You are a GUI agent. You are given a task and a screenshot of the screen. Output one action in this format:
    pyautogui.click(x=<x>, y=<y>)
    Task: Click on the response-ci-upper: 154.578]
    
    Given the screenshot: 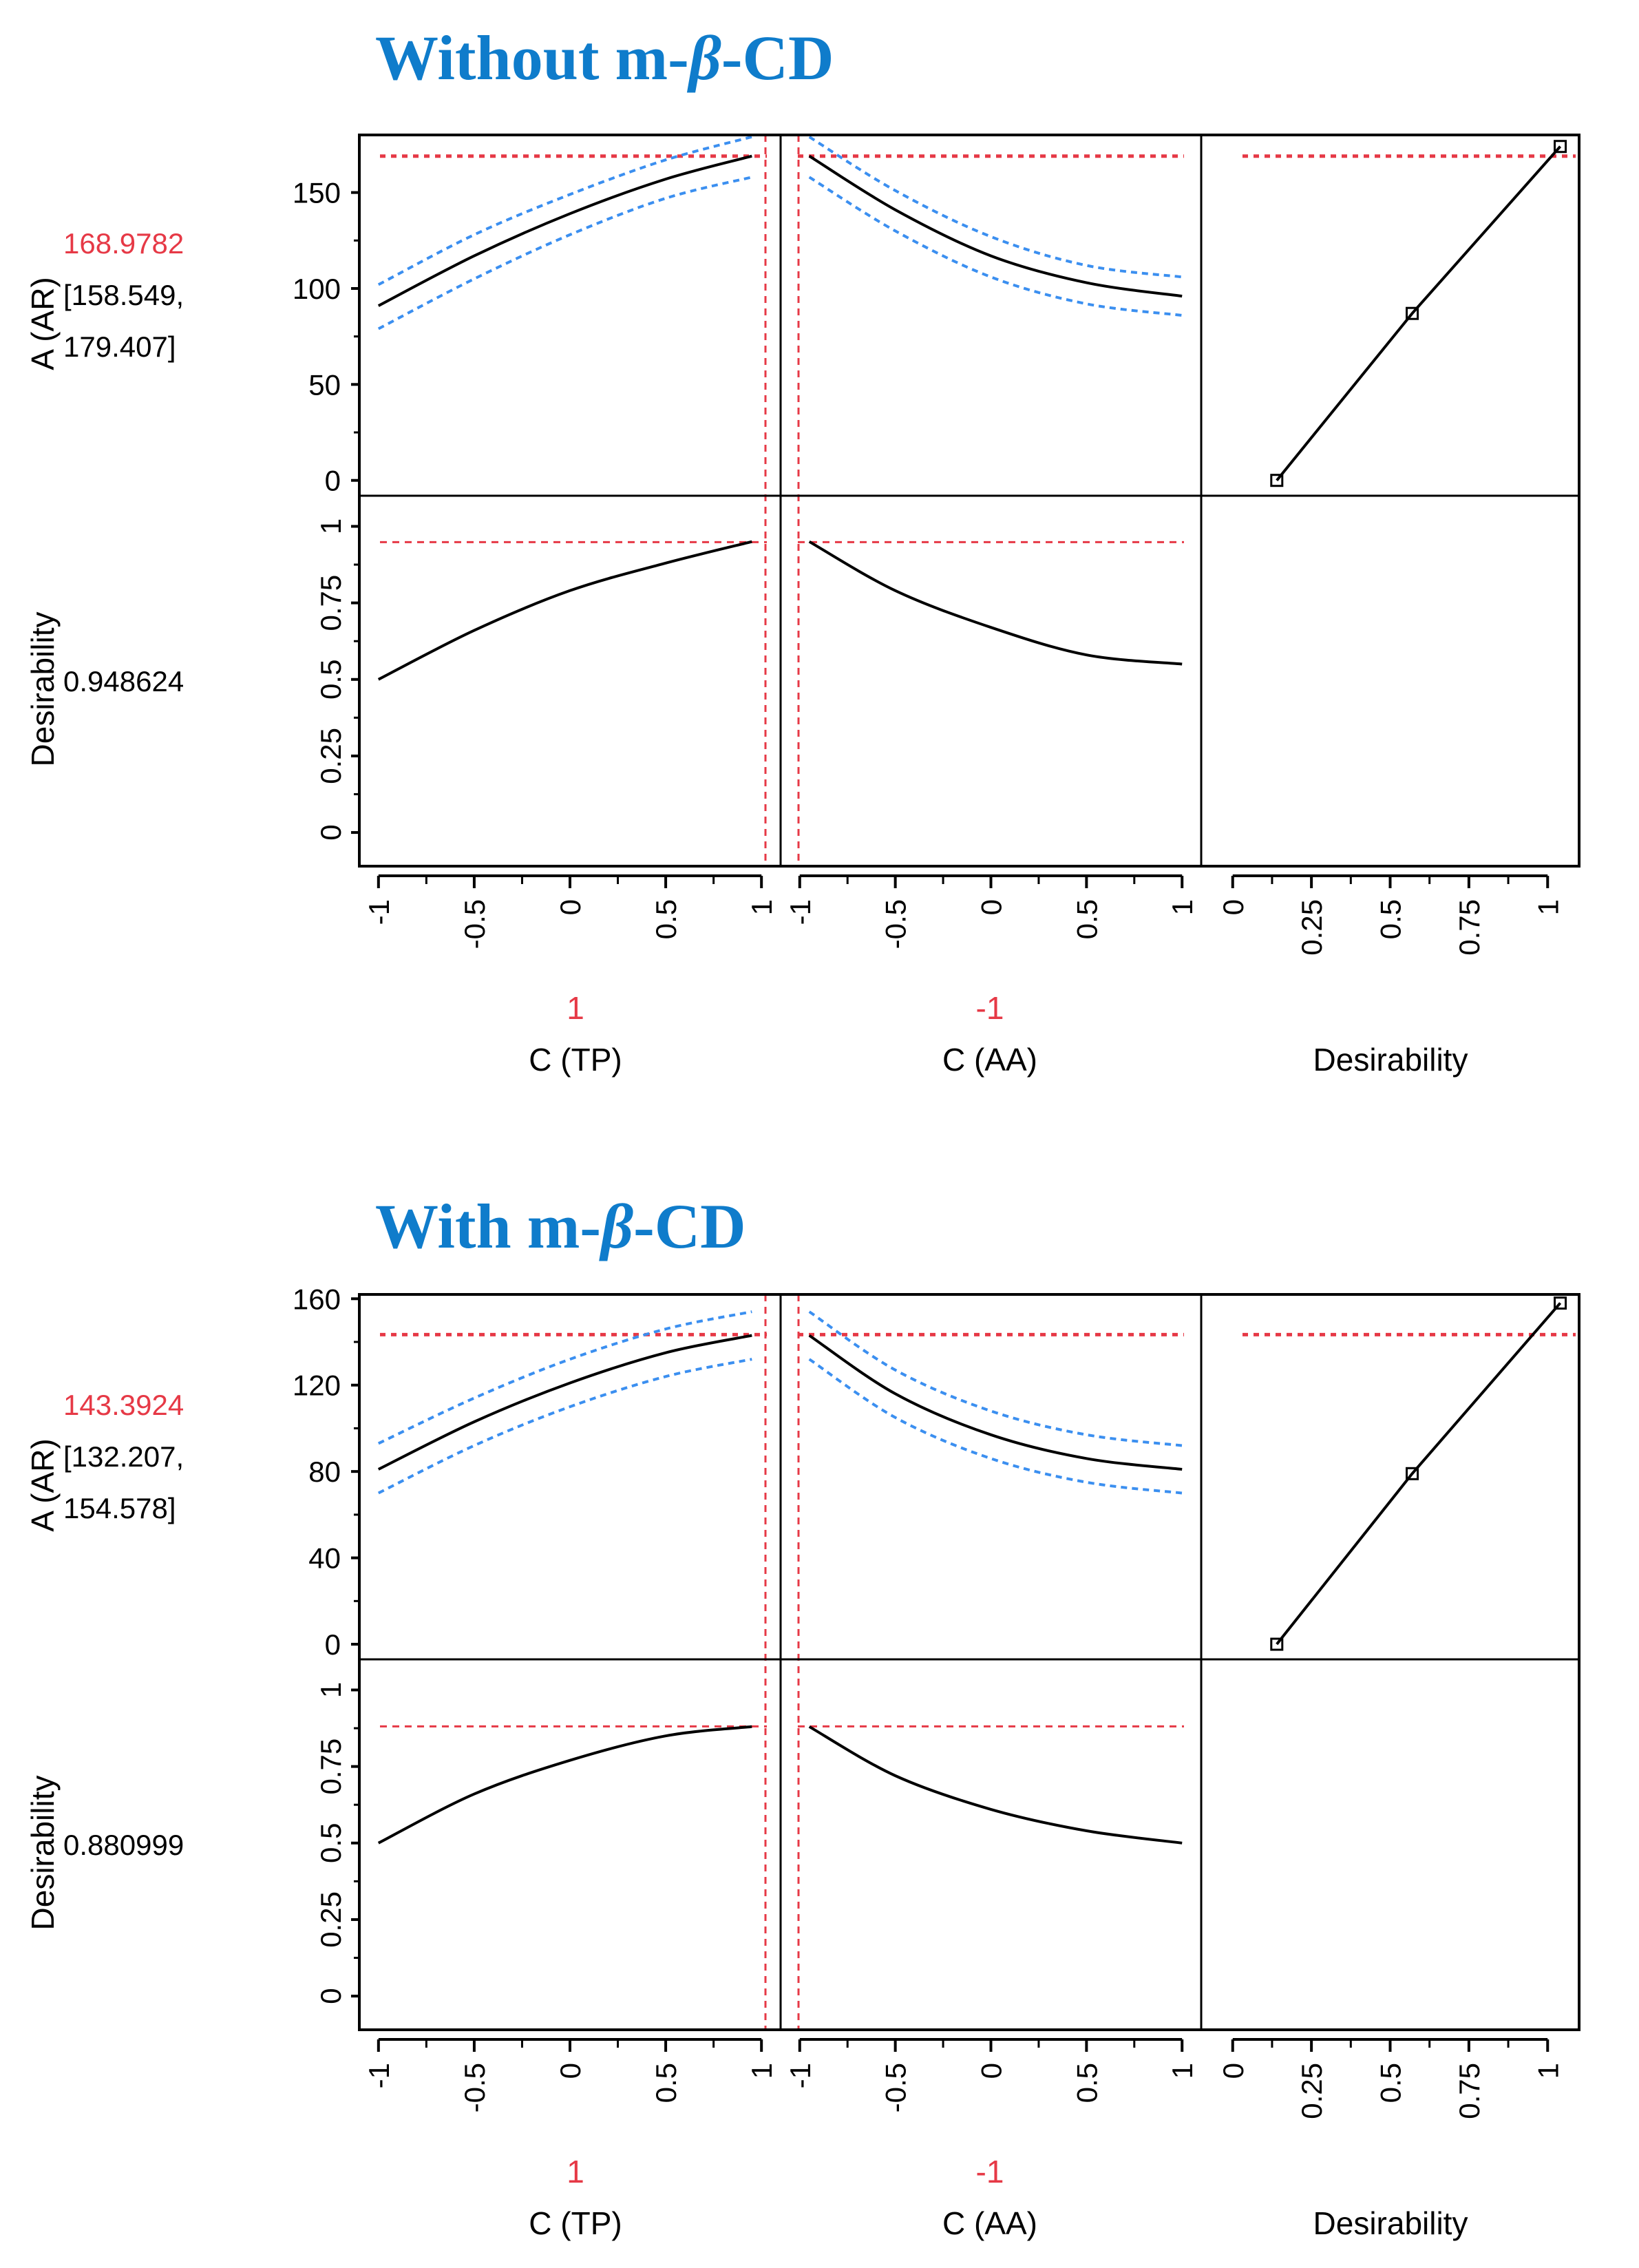 What is the action you would take?
    pyautogui.click(x=119, y=1508)
    